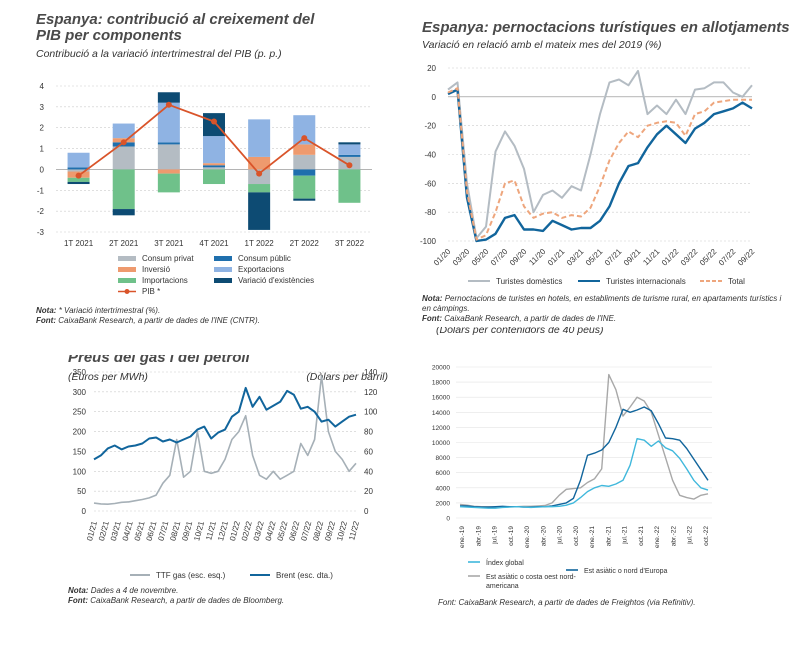  What do you see at coordinates (169, 243) in the screenshot?
I see `x-tick-label: 3T 2021` at bounding box center [169, 243].